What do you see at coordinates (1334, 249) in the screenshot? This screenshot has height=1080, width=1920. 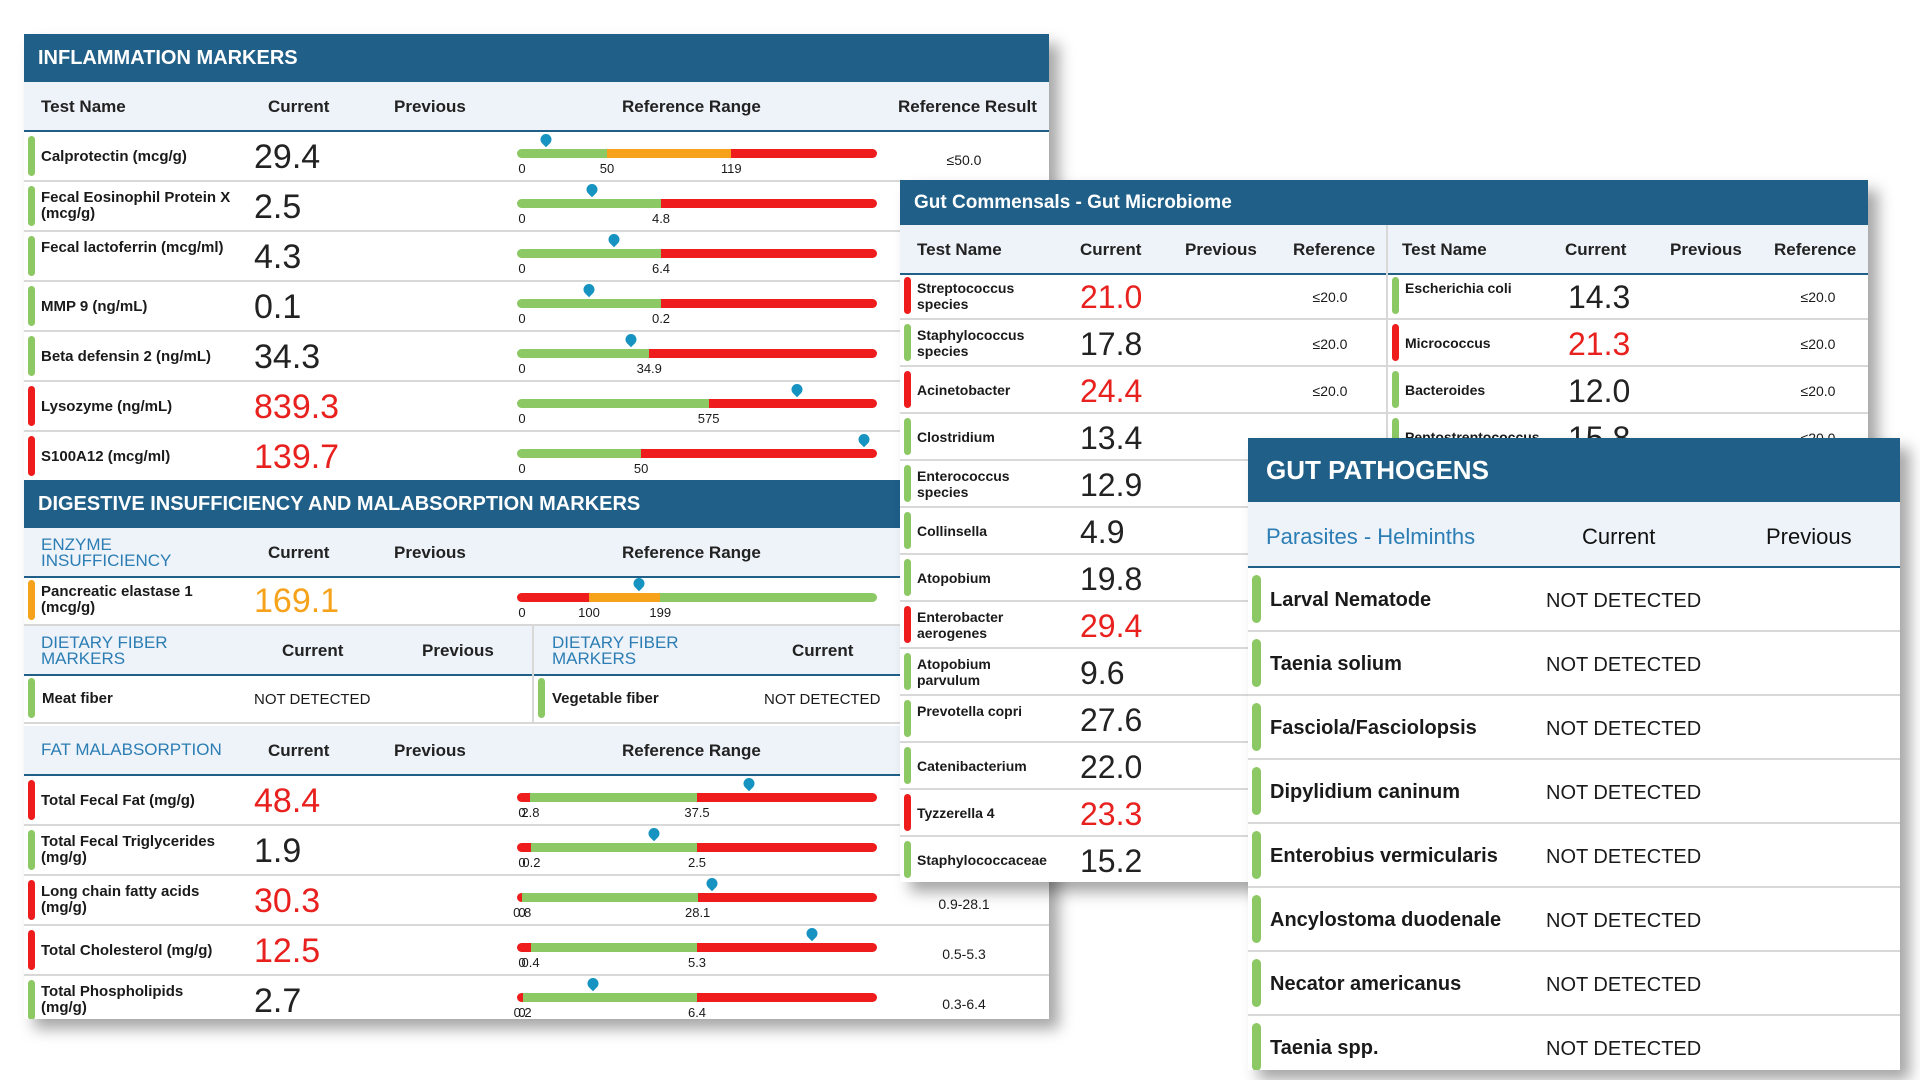 I see `com-left-col-reference: Reference` at bounding box center [1334, 249].